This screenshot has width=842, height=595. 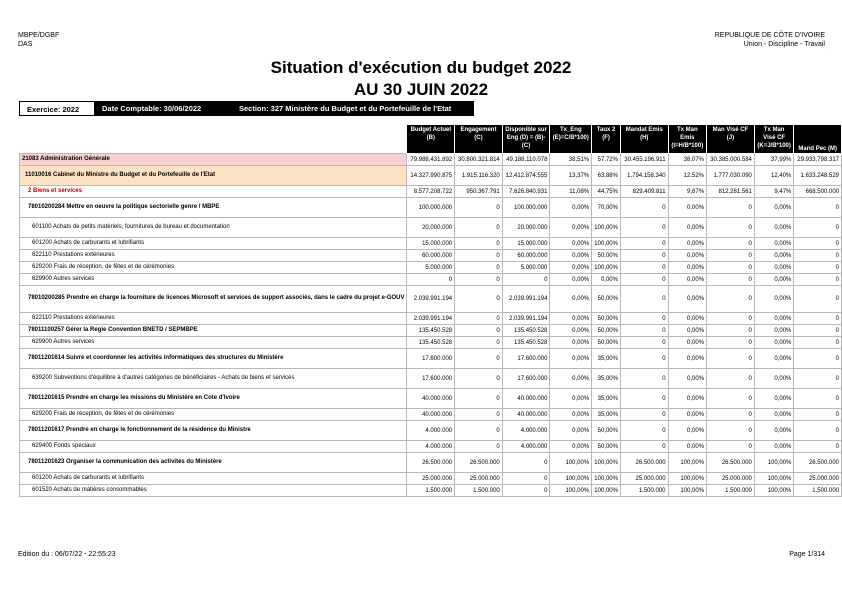 What do you see at coordinates (606, 191) in the screenshot?
I see `row-value: 44,75%` at bounding box center [606, 191].